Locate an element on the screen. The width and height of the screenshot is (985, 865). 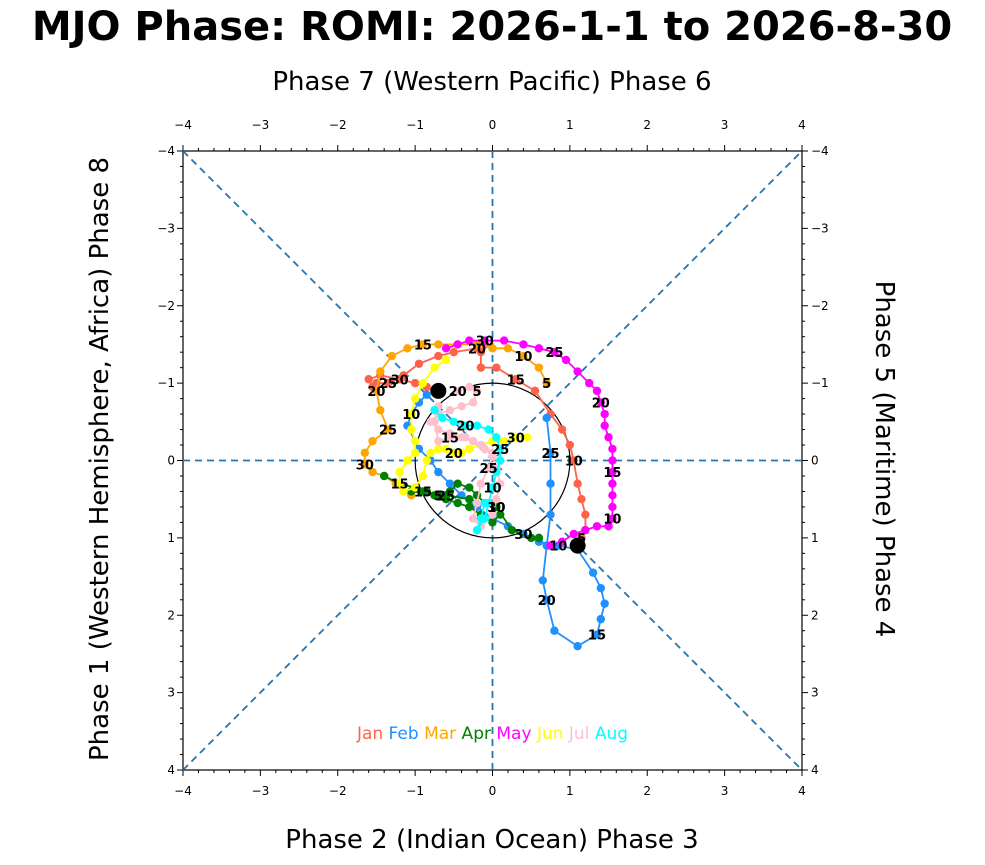
chart-title: MJO Phase: ROMI: 2026-1-1 to 2026-8-30 is located at coordinates (492, 27).